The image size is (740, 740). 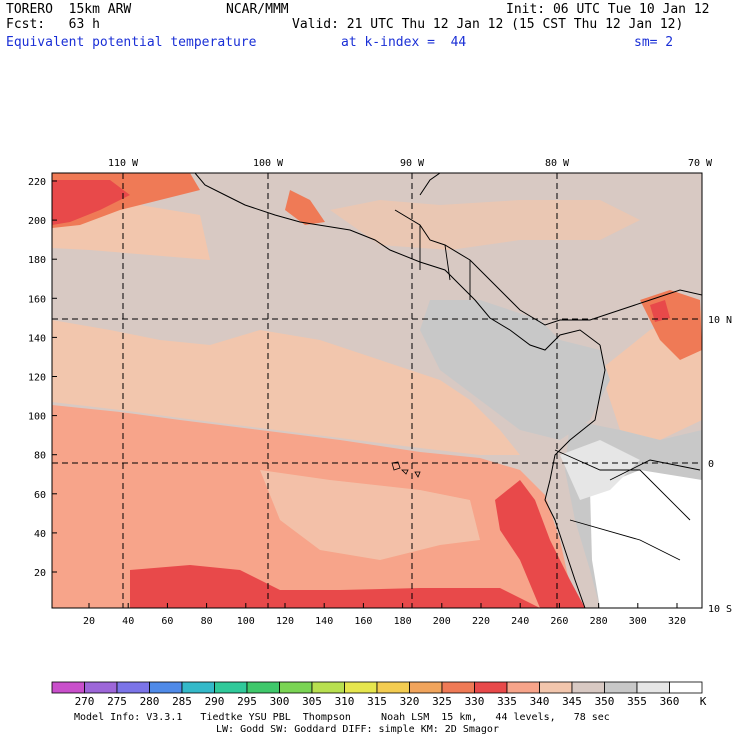 I want to click on field-band-red-south, so click(x=335, y=586).